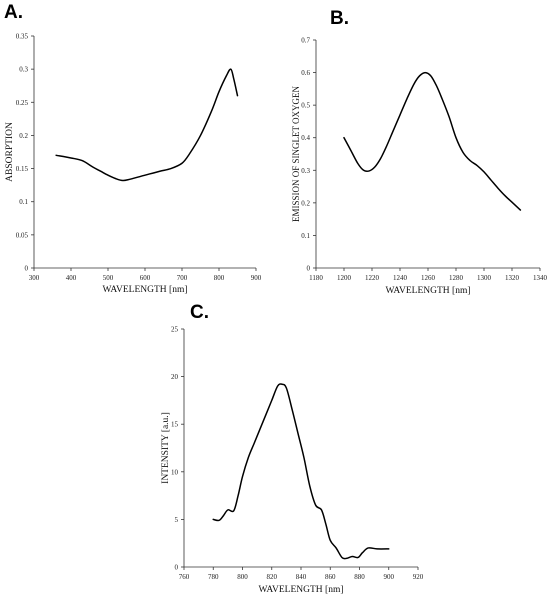 This screenshot has width=550, height=599. Describe the element at coordinates (301, 577) in the screenshot. I see `x-tick-label: 840` at that location.